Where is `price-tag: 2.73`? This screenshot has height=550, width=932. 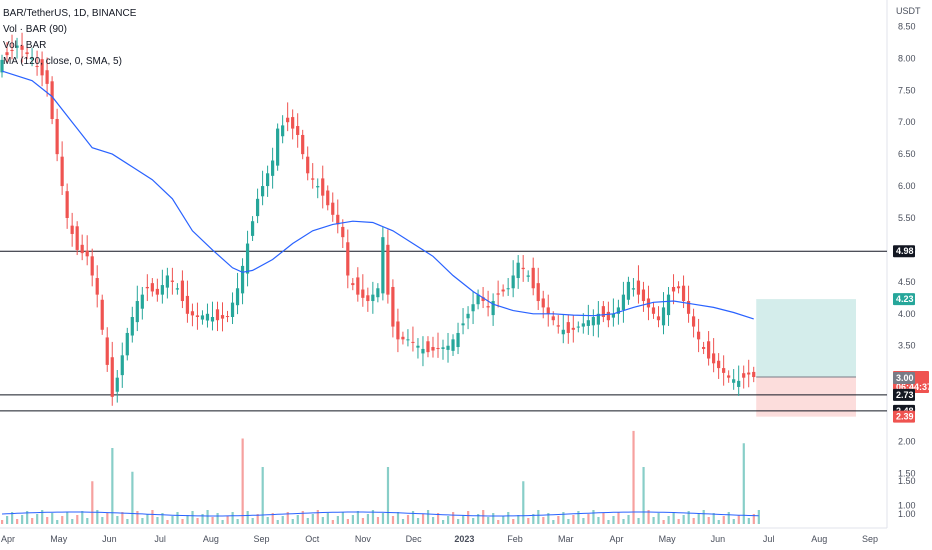 price-tag: 2.73 is located at coordinates (904, 394).